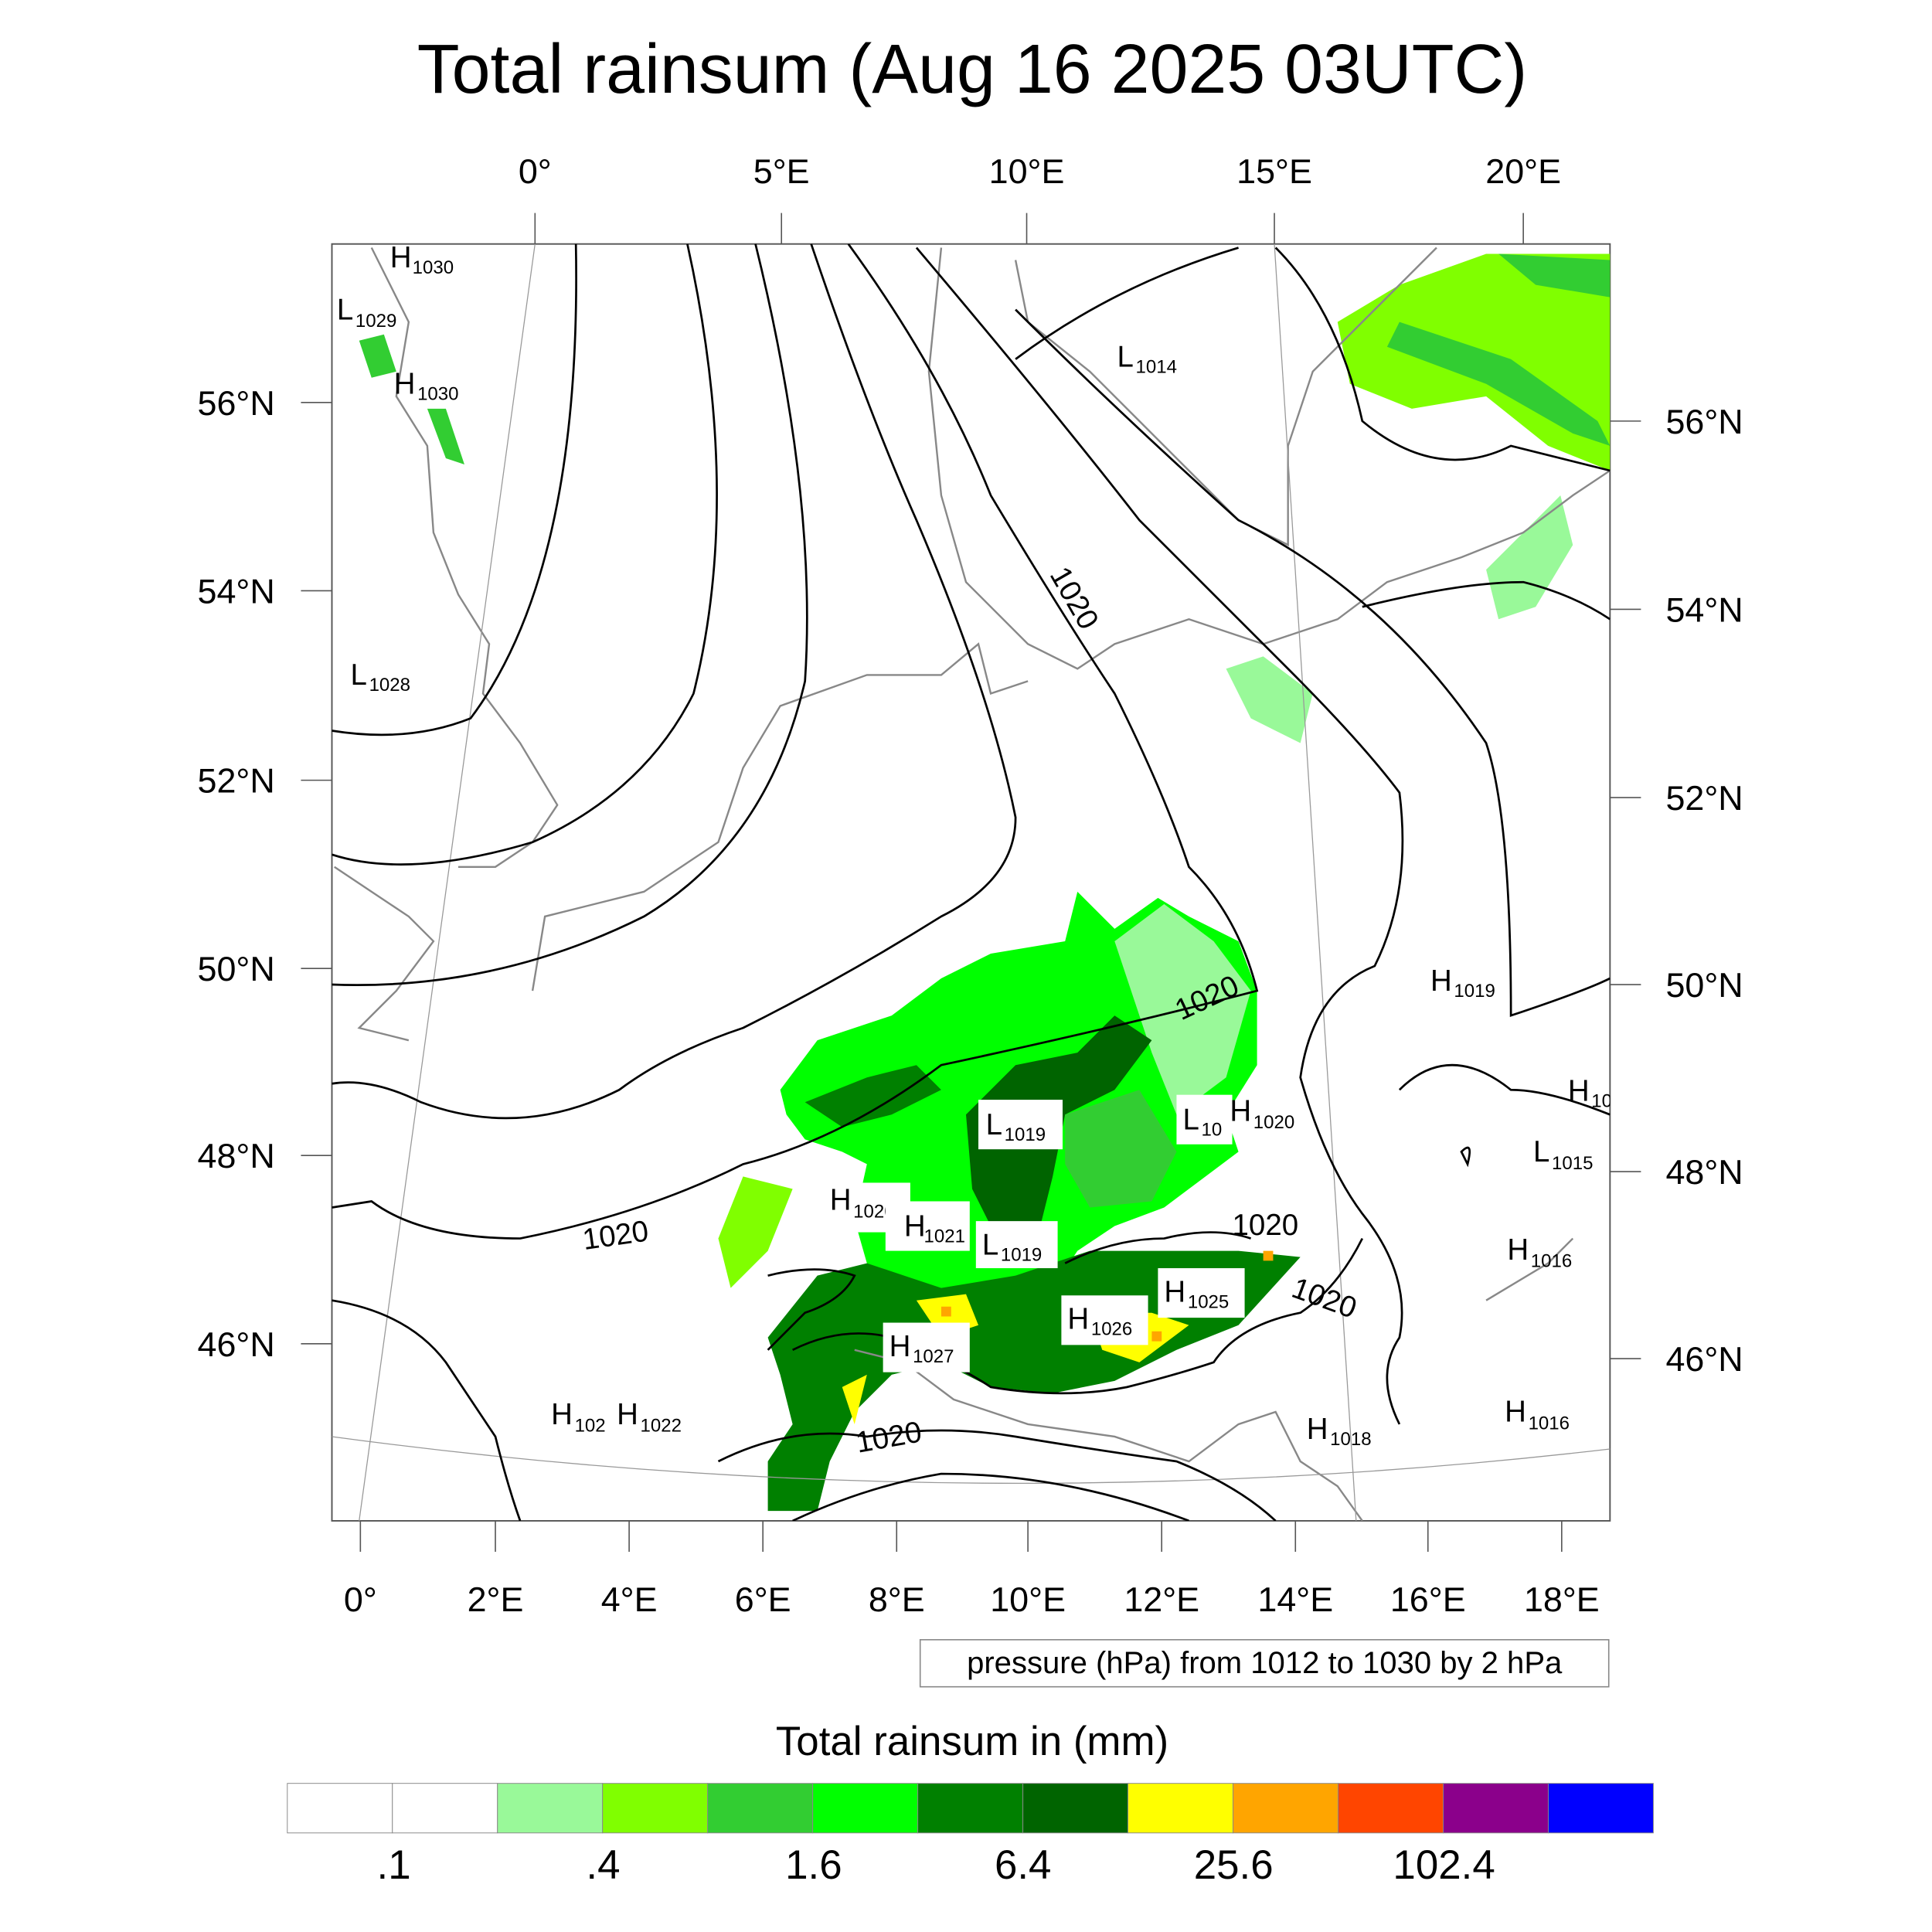  Describe the element at coordinates (662, 1426) in the screenshot. I see `svg-text: 1022` at that location.